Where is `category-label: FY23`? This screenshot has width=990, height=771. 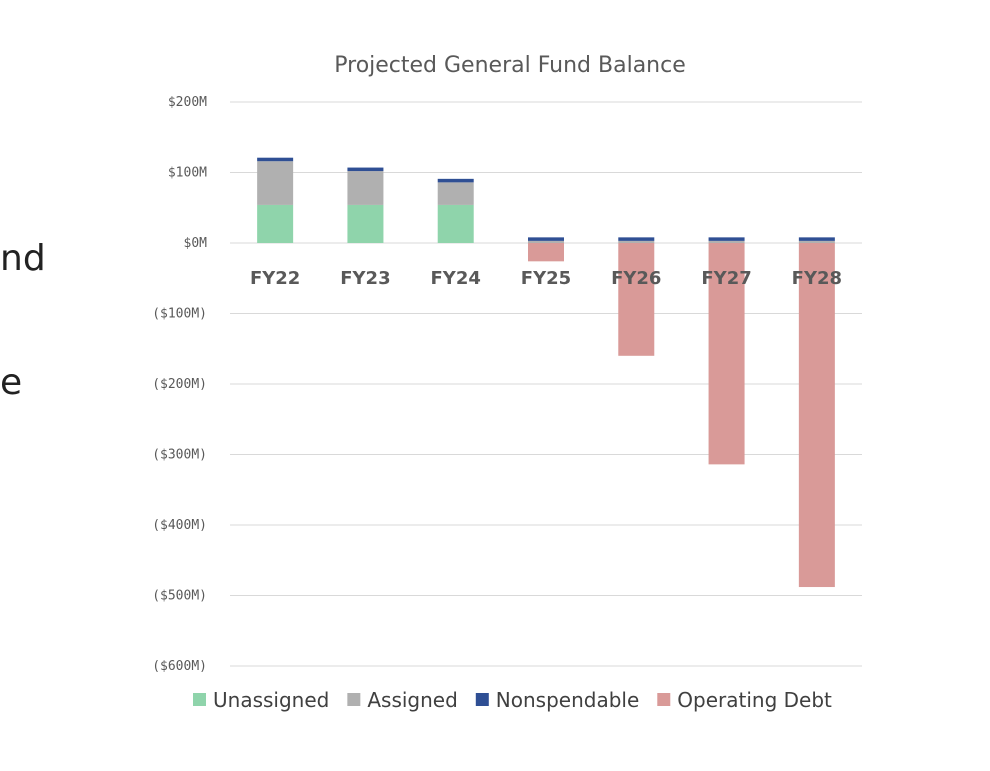 category-label: FY23 is located at coordinates (365, 278).